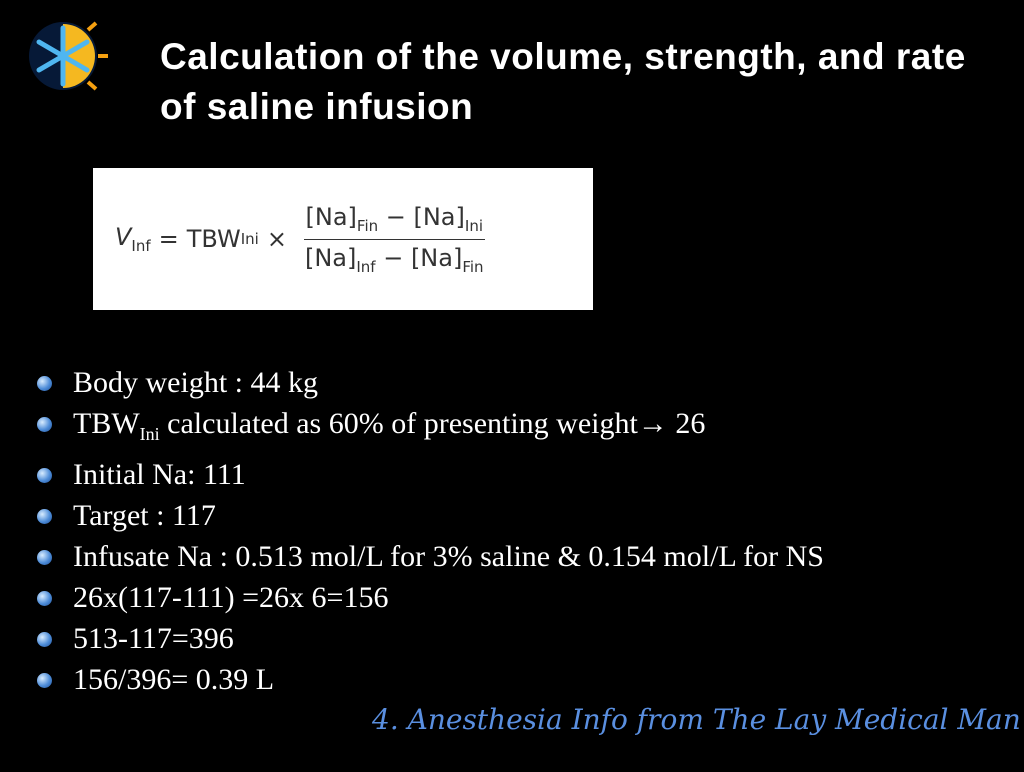 Image resolution: width=1024 pixels, height=772 pixels. I want to click on formula-fraction: [Na]Fin − [Na]Ini [Na]Inf − [Na]Fin, so click(394, 239).